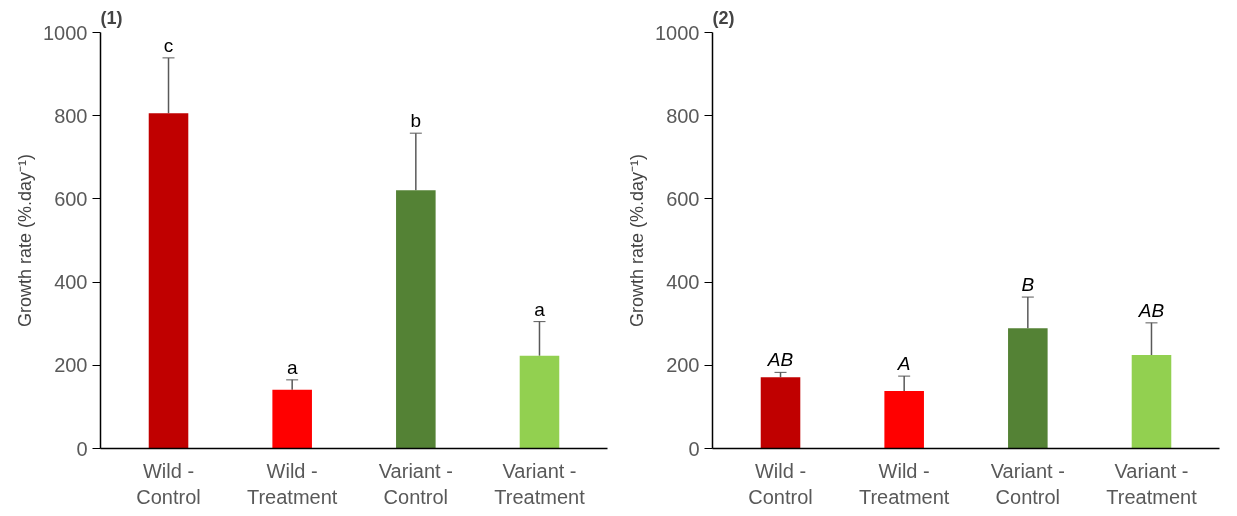 Image resolution: width=1237 pixels, height=516 pixels. Describe the element at coordinates (168, 45) in the screenshot. I see `annotation: c` at that location.